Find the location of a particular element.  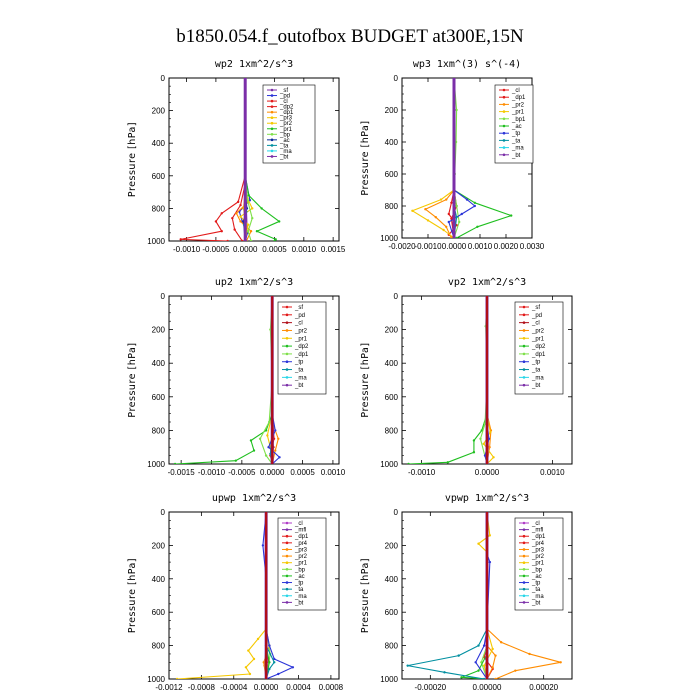

legend: _sf _pd _cl_pr2 _pr1 _dp2 _dp1 _tp _ta_ma _bt is located at coordinates (302, 348).